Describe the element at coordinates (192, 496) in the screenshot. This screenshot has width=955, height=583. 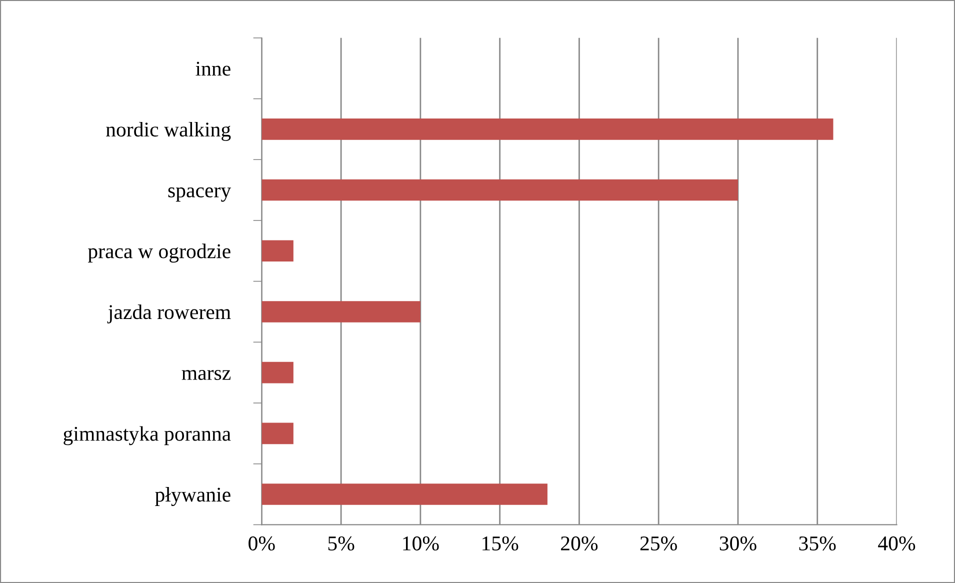
I see `y-tick-label: pływanie` at that location.